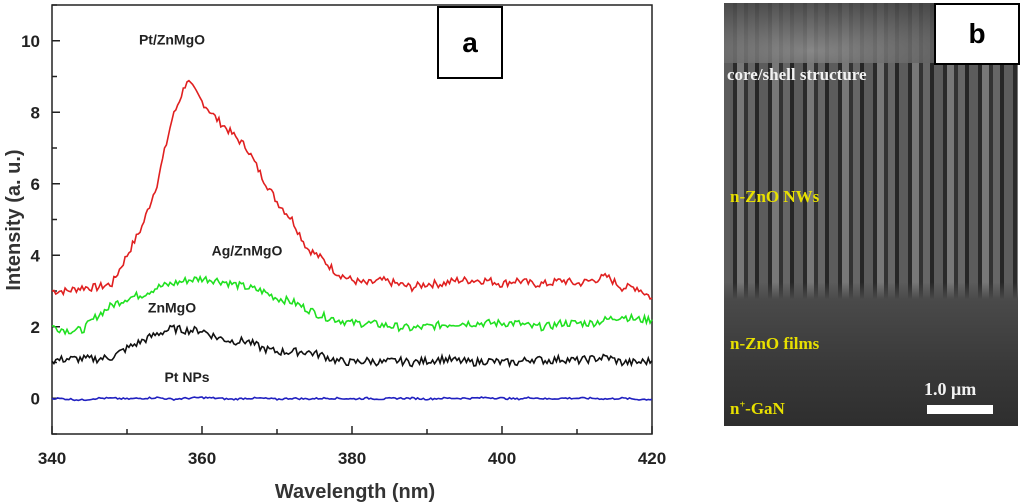  Describe the element at coordinates (355, 492) in the screenshot. I see `x-axis-label: Wavelength (nm)` at that location.